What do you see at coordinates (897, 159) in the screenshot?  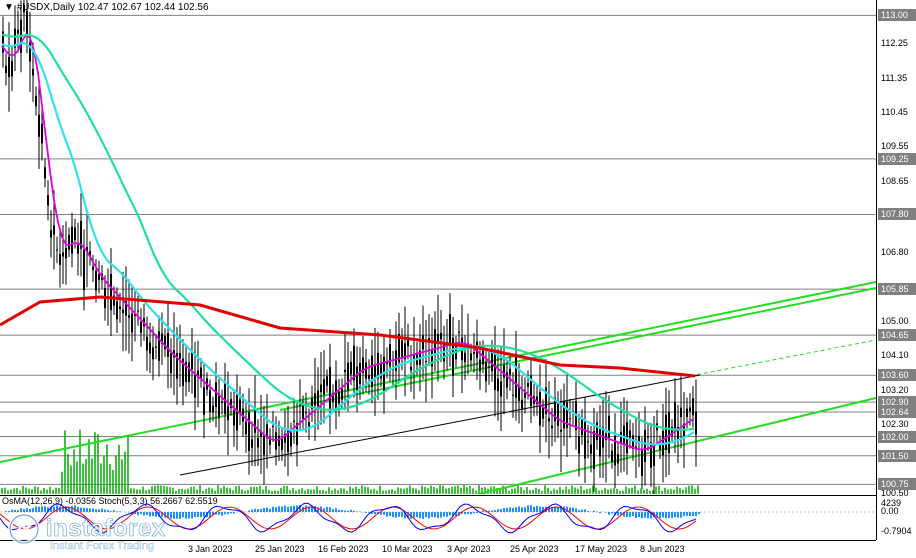 I see `level-price-tag: 109.25` at bounding box center [897, 159].